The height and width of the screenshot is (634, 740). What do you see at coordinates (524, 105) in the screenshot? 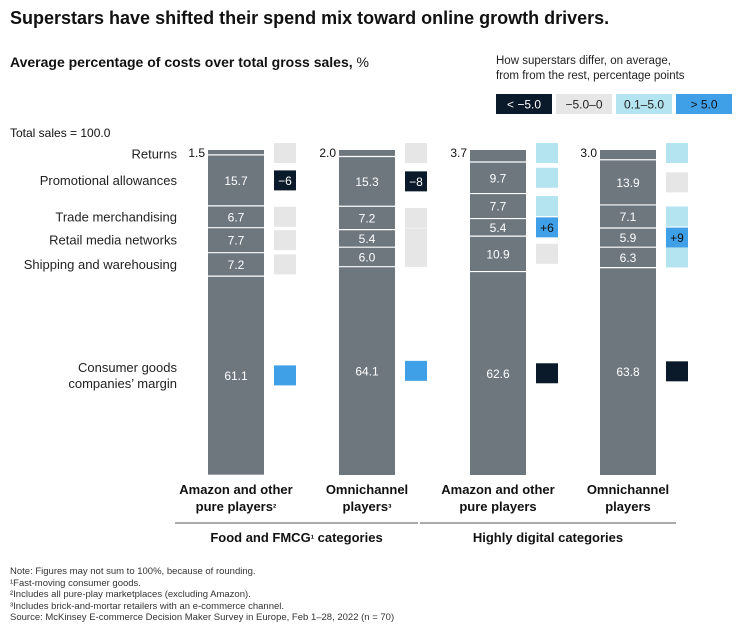
I see `legend-label-0: < −5.0` at bounding box center [524, 105].